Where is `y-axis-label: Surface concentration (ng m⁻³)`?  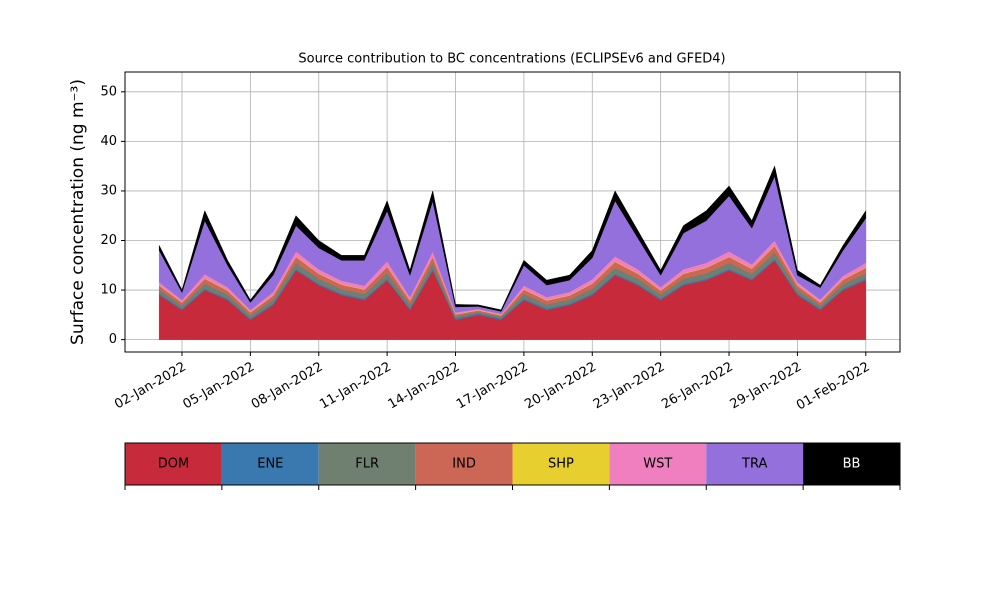 y-axis-label: Surface concentration (ng m⁻³) is located at coordinates (78, 212).